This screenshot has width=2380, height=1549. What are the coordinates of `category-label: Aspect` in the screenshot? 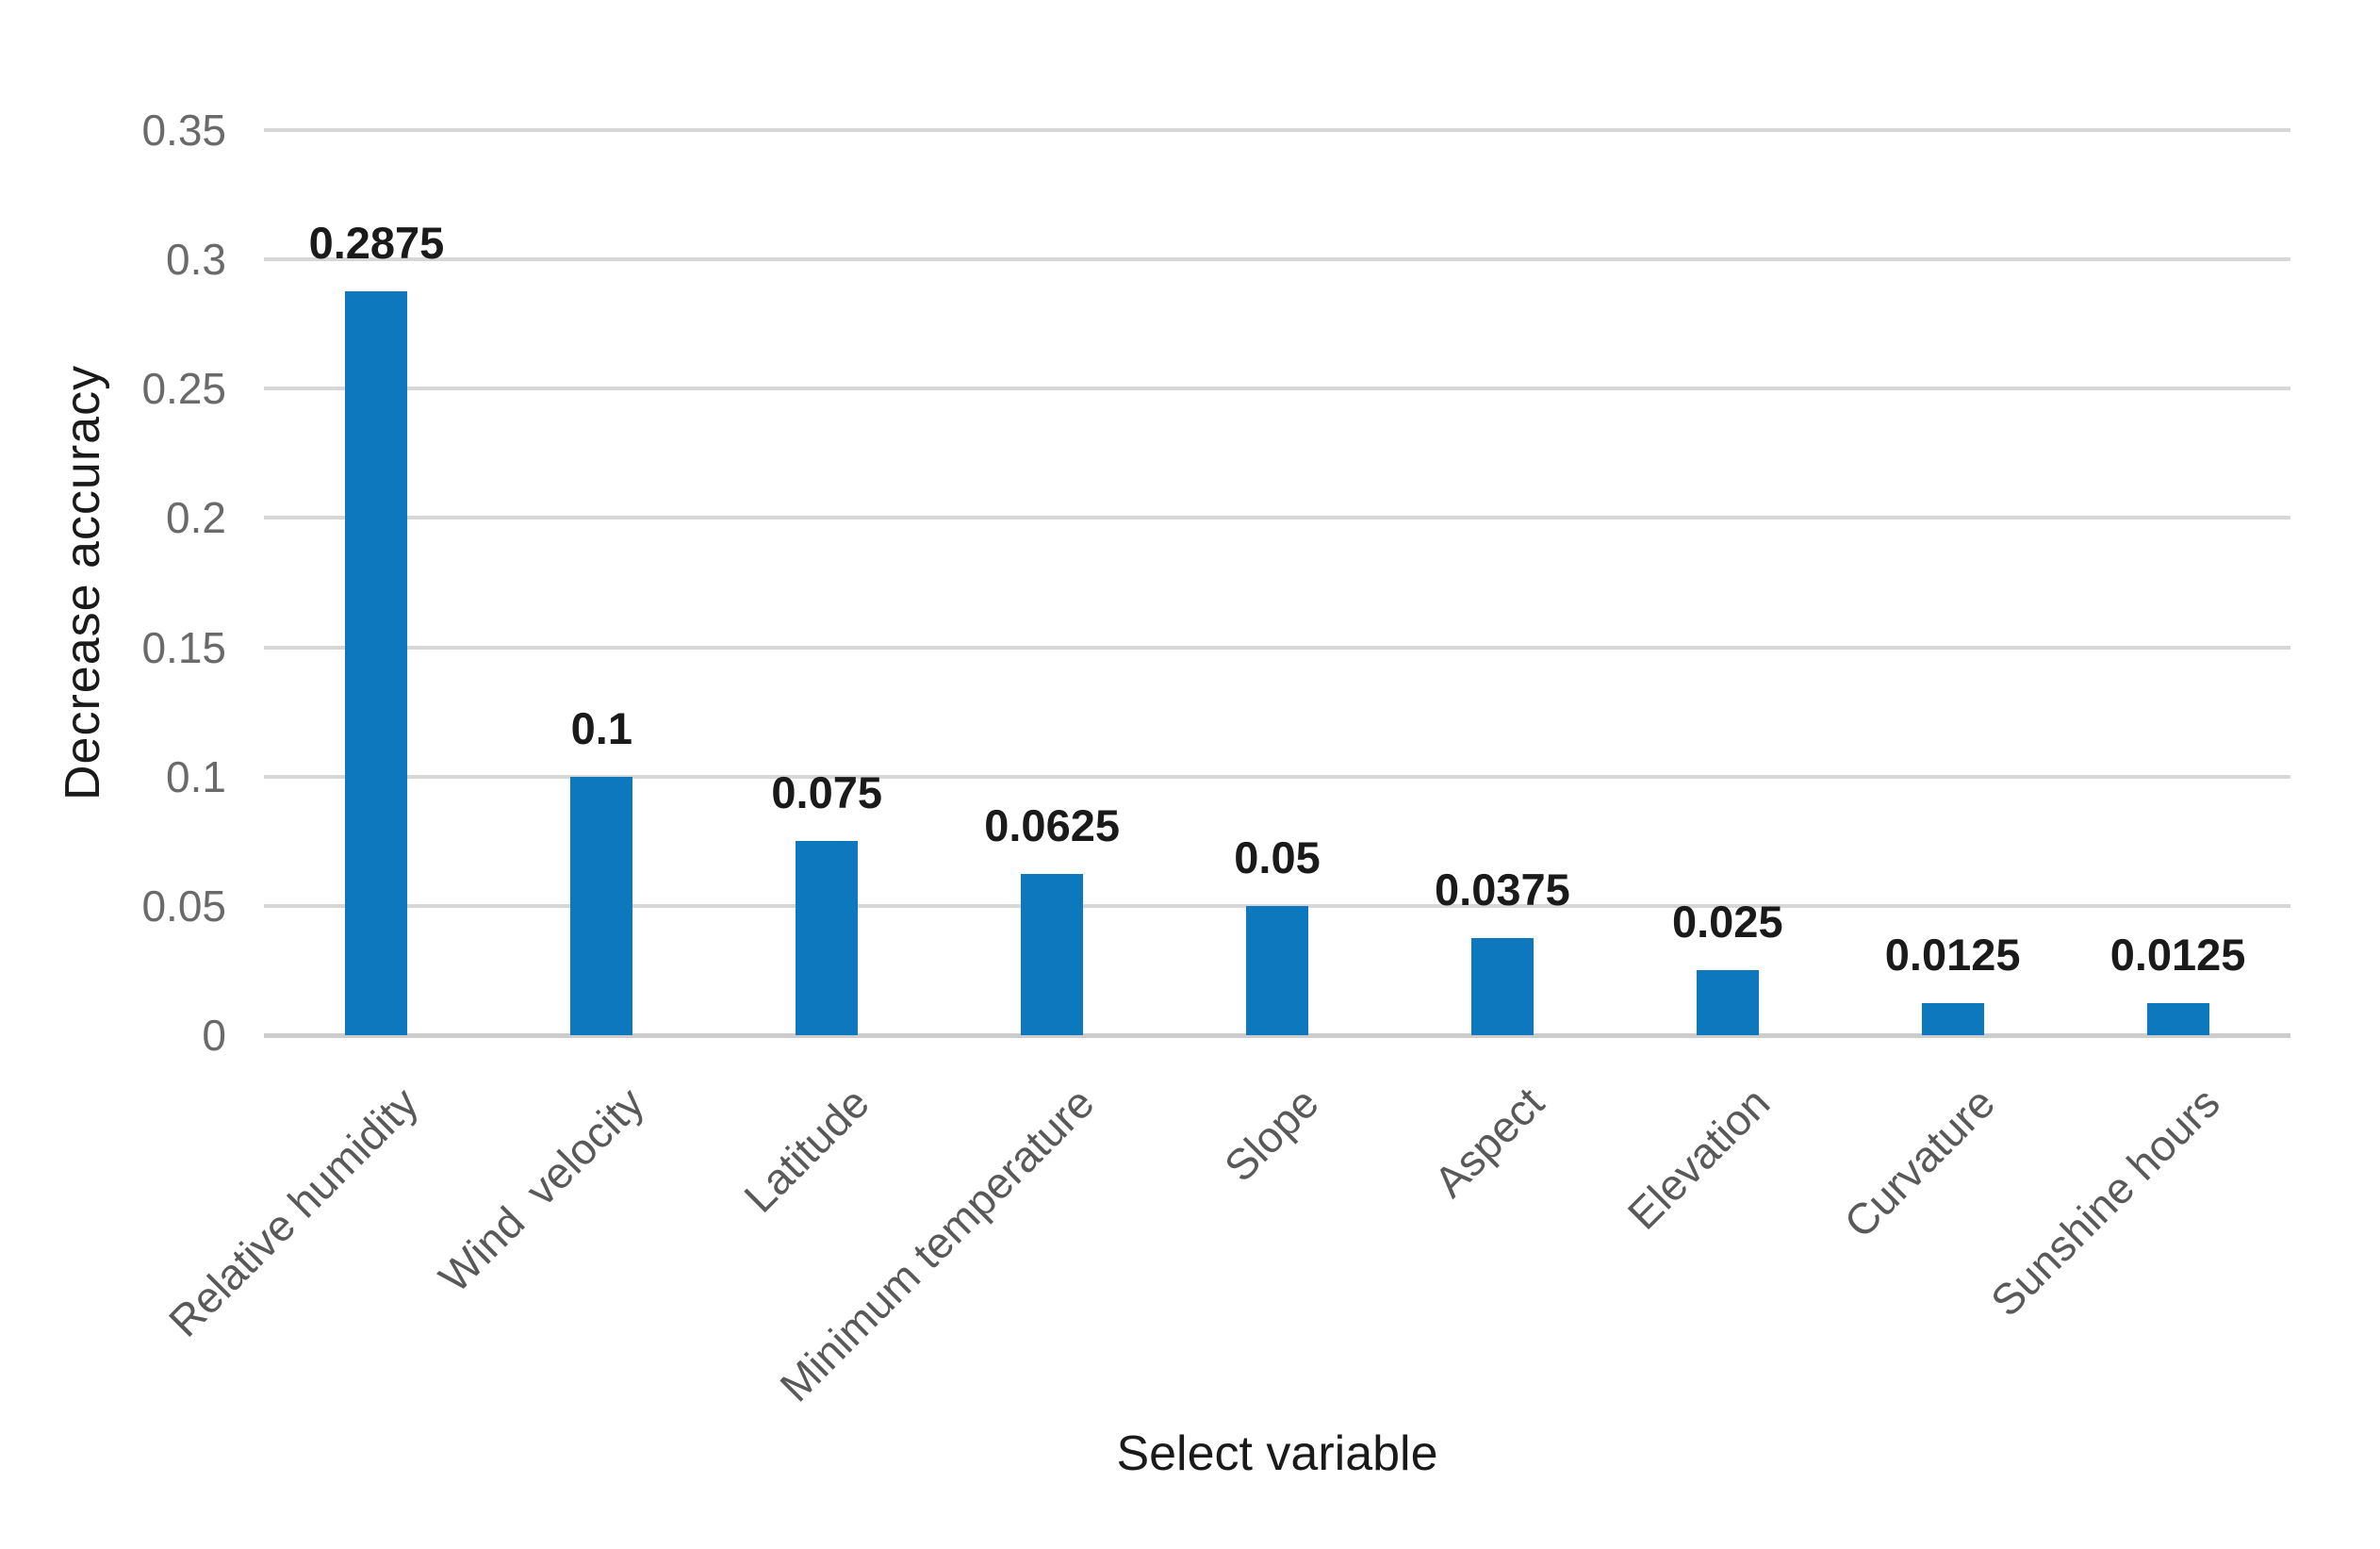 It's located at (1488, 1142).